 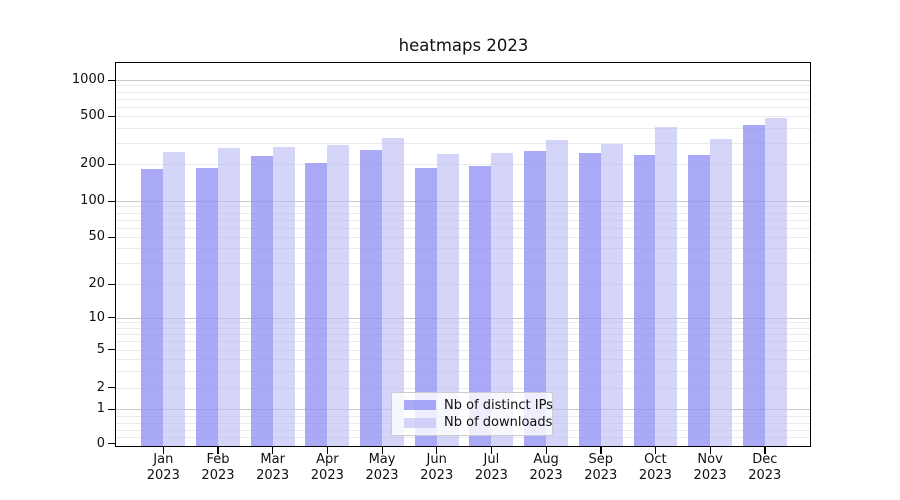 I want to click on x-tick-month: Feb, so click(x=218, y=459).